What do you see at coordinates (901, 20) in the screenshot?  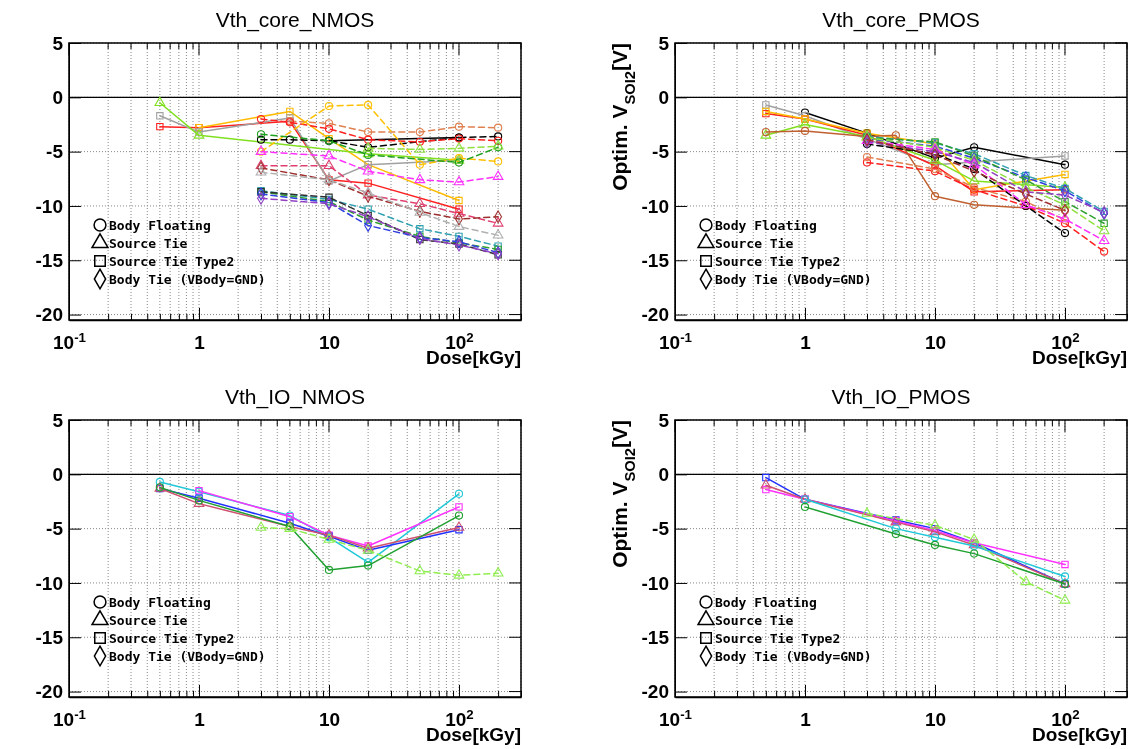 I see `chart-title: Vth_core_PMOS` at bounding box center [901, 20].